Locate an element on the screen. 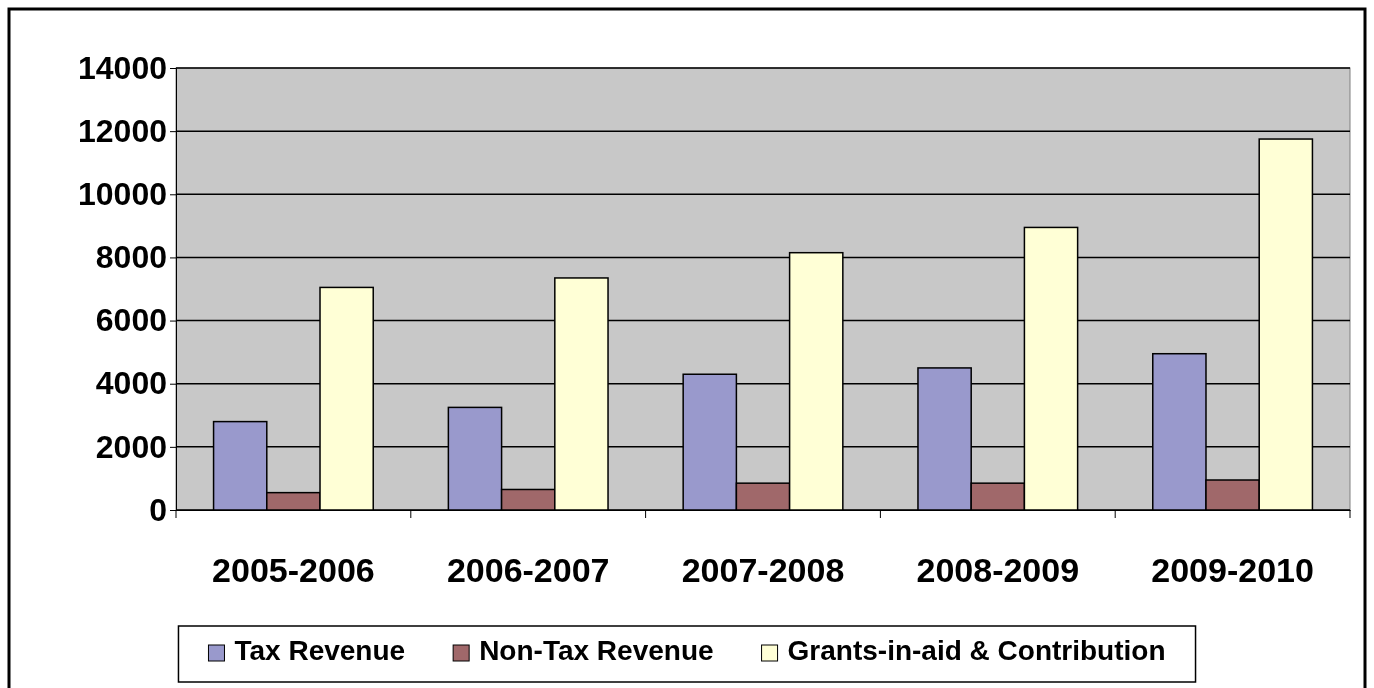  legend-label: Grants-in-aid & Contribution is located at coordinates (976, 650).